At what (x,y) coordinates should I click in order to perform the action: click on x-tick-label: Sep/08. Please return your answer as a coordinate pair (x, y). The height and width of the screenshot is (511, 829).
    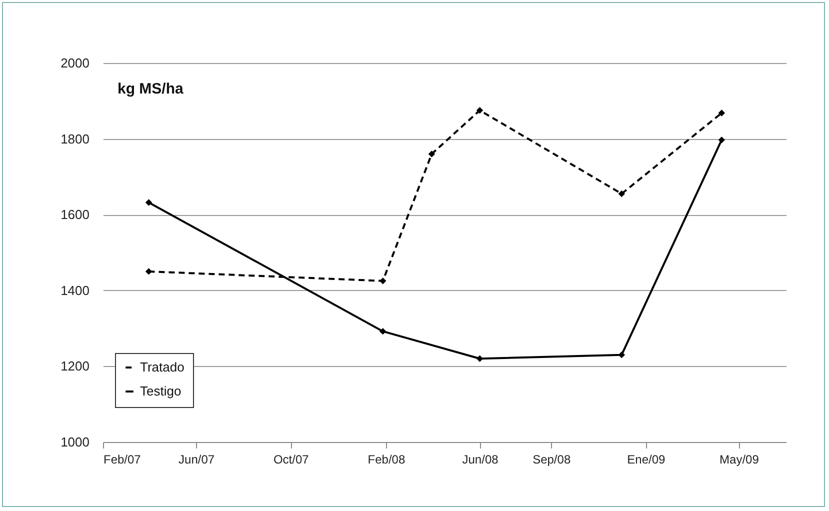
    Looking at the image, I should click on (551, 459).